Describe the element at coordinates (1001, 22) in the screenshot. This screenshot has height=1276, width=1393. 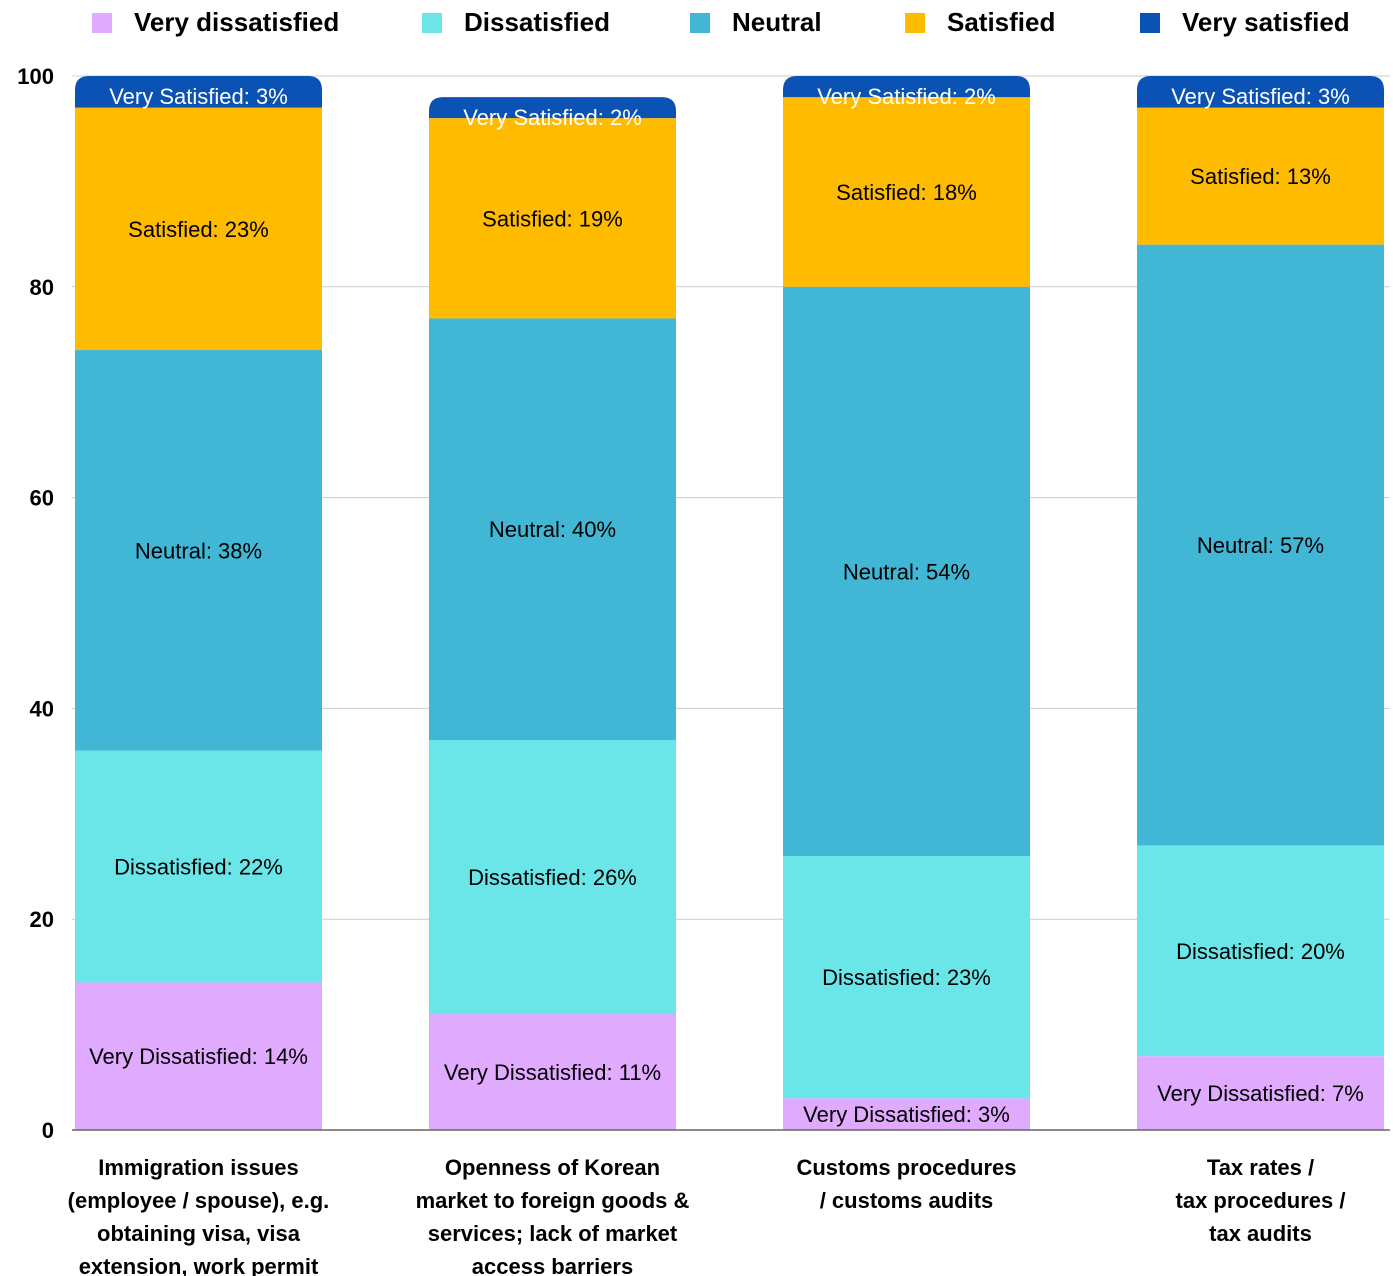
I see `legend-label: Satisfied` at that location.